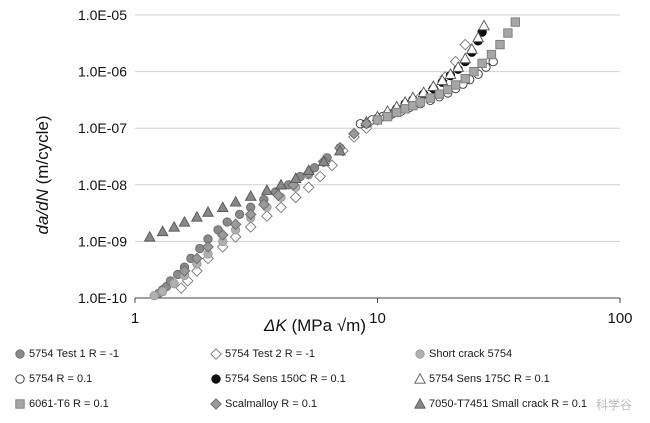 Image resolution: width=650 pixels, height=423 pixels. Describe the element at coordinates (508, 404) in the screenshot. I see `legend-label: 7050-T7451 Small crack R = 0.1` at that location.